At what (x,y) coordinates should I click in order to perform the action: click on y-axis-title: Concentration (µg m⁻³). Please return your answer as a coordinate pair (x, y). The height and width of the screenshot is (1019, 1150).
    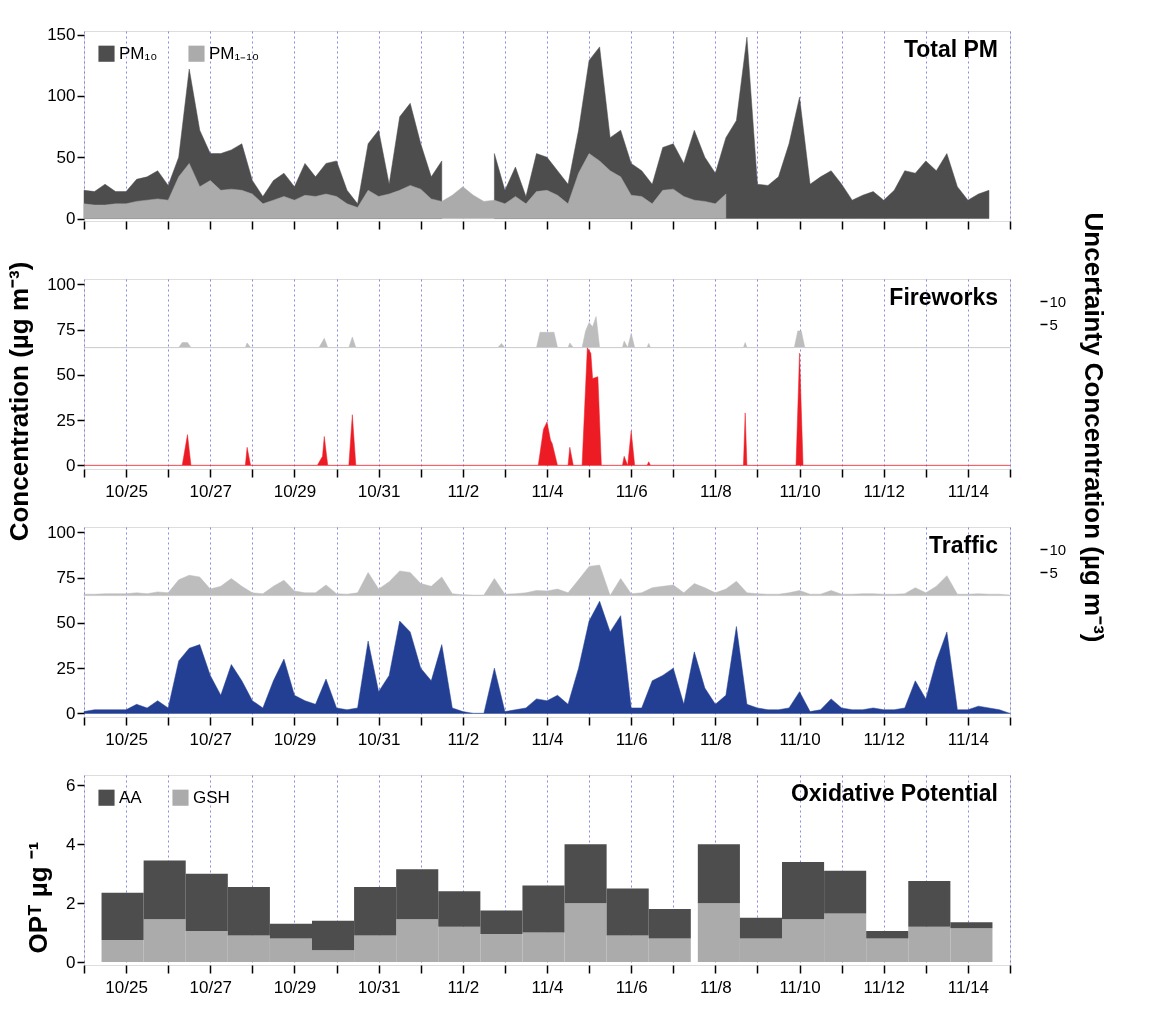
    Looking at the image, I should click on (19, 401).